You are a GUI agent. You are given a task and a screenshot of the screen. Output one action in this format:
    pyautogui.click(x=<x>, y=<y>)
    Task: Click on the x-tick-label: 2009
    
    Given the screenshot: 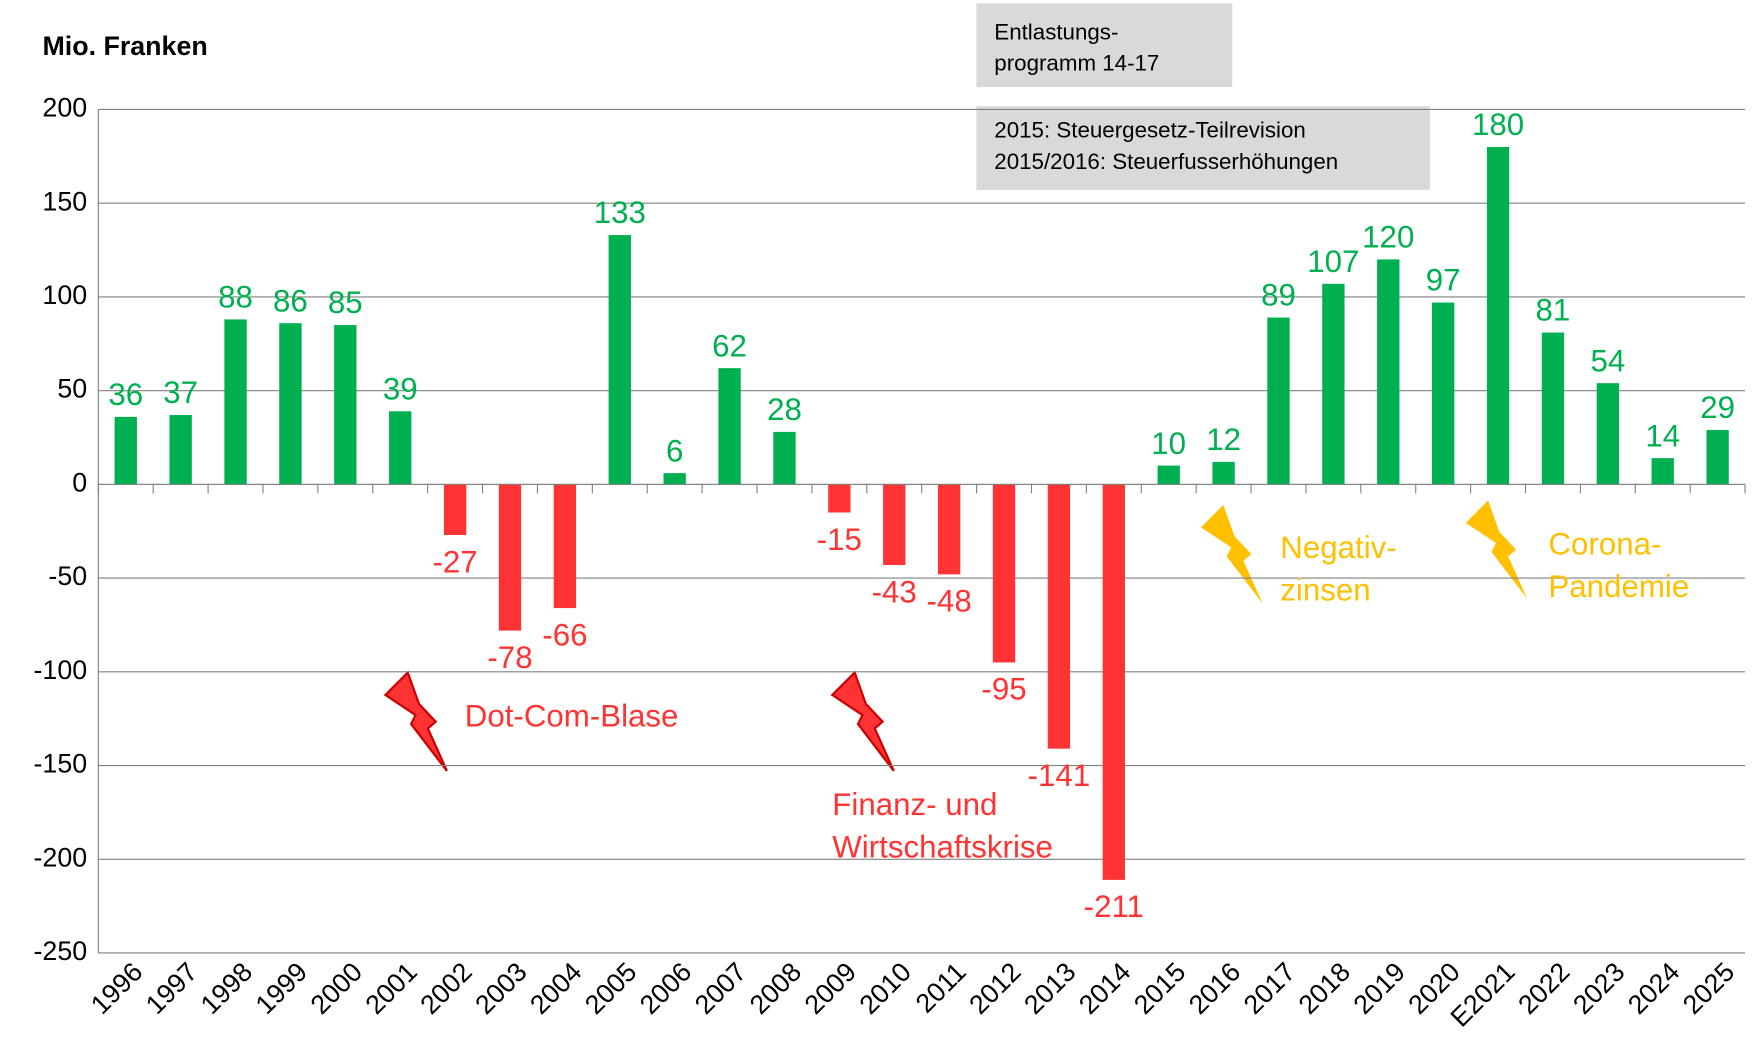 What is the action you would take?
    pyautogui.click(x=830, y=988)
    